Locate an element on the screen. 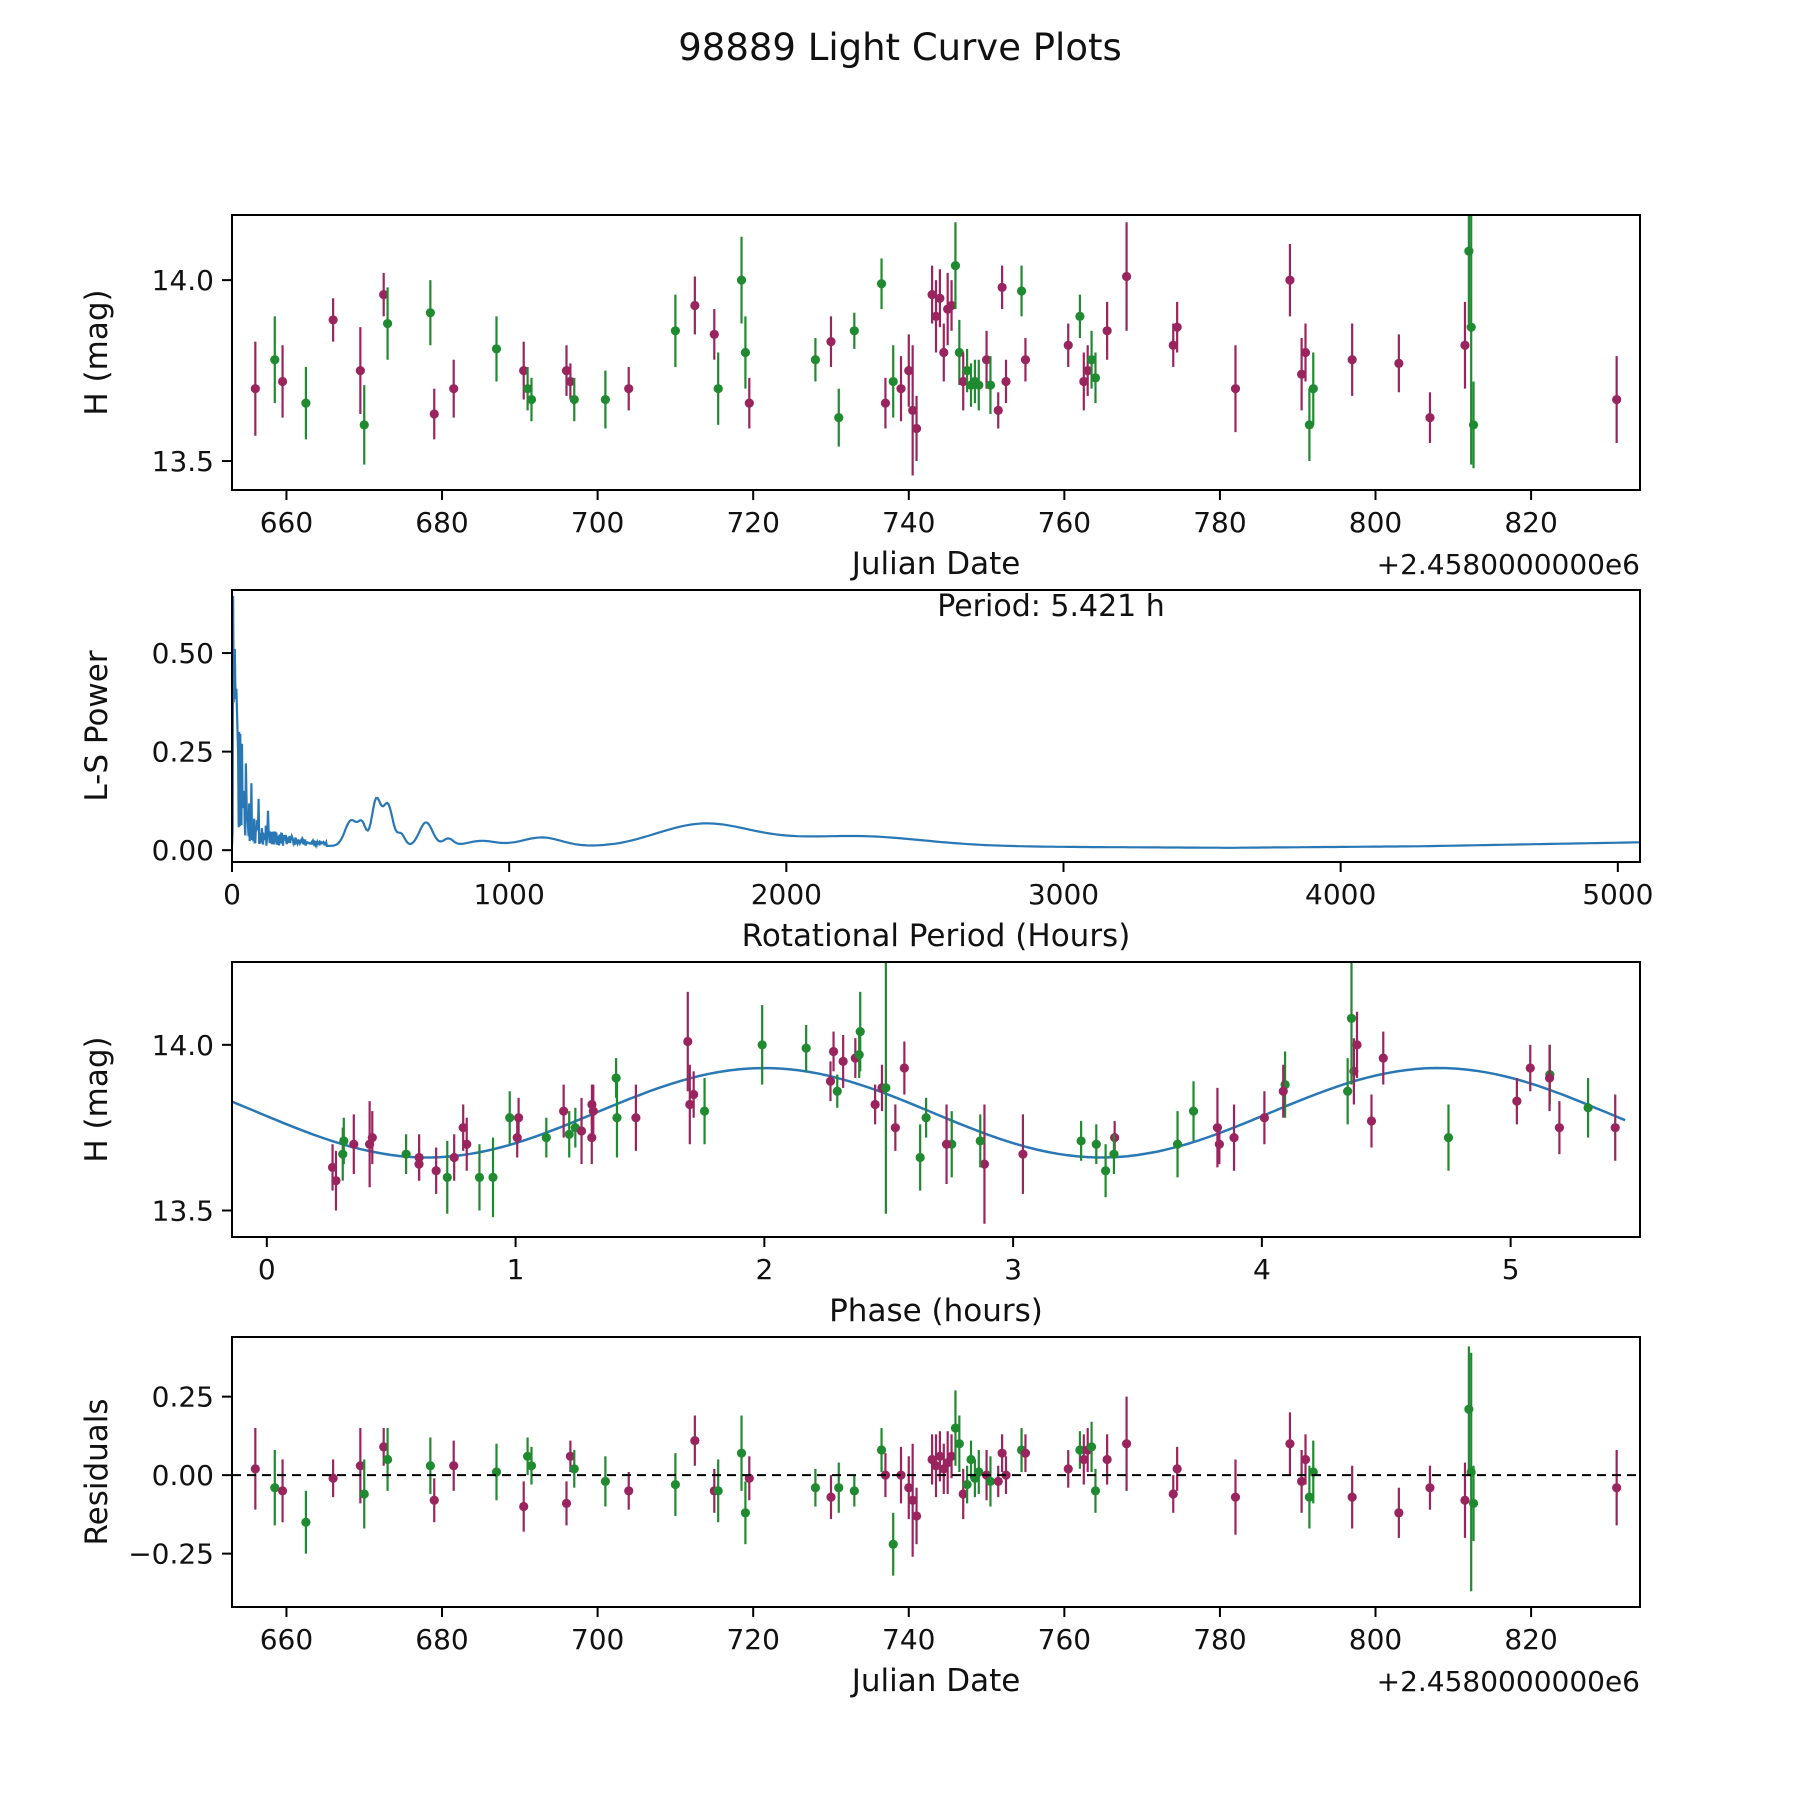 The width and height of the screenshot is (1800, 1800). residuals-xtick-label: 820 is located at coordinates (1530, 1639).